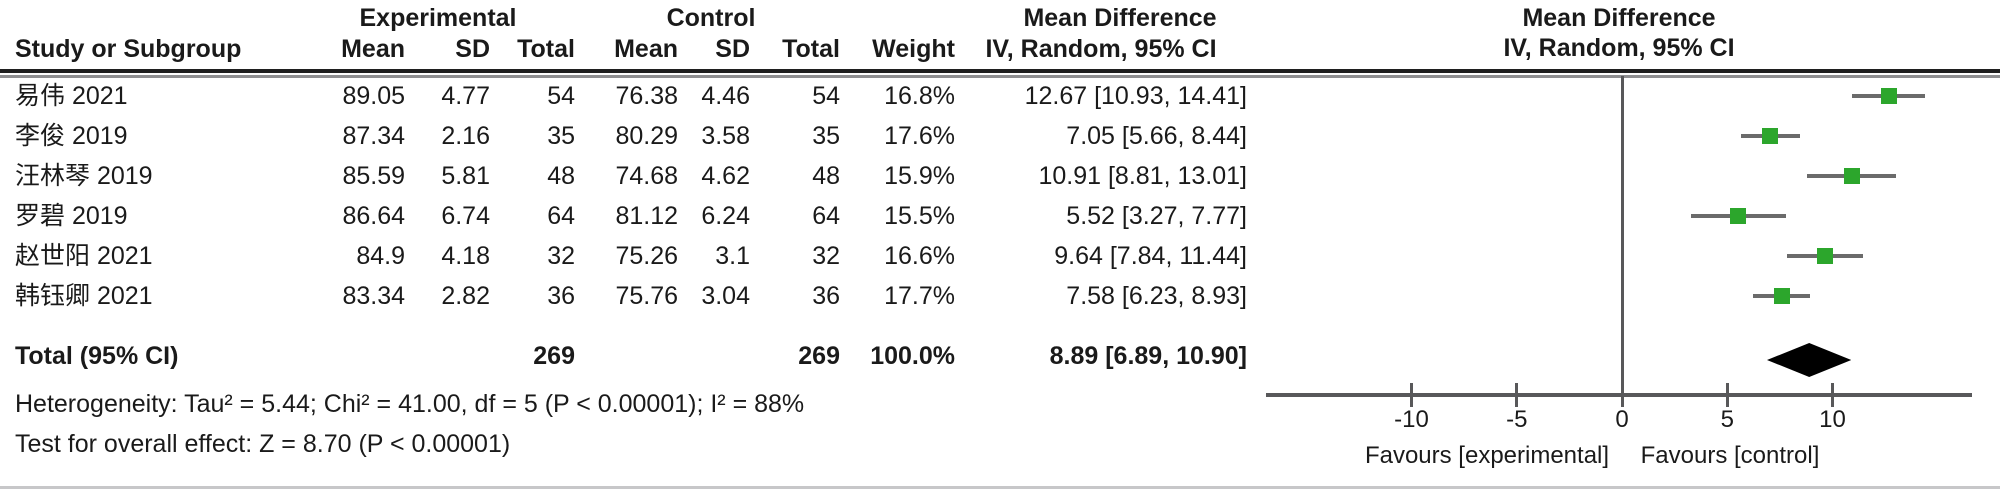 The image size is (2000, 494). Describe the element at coordinates (1517, 419) in the screenshot. I see `x-axis-tick-label: -5` at that location.